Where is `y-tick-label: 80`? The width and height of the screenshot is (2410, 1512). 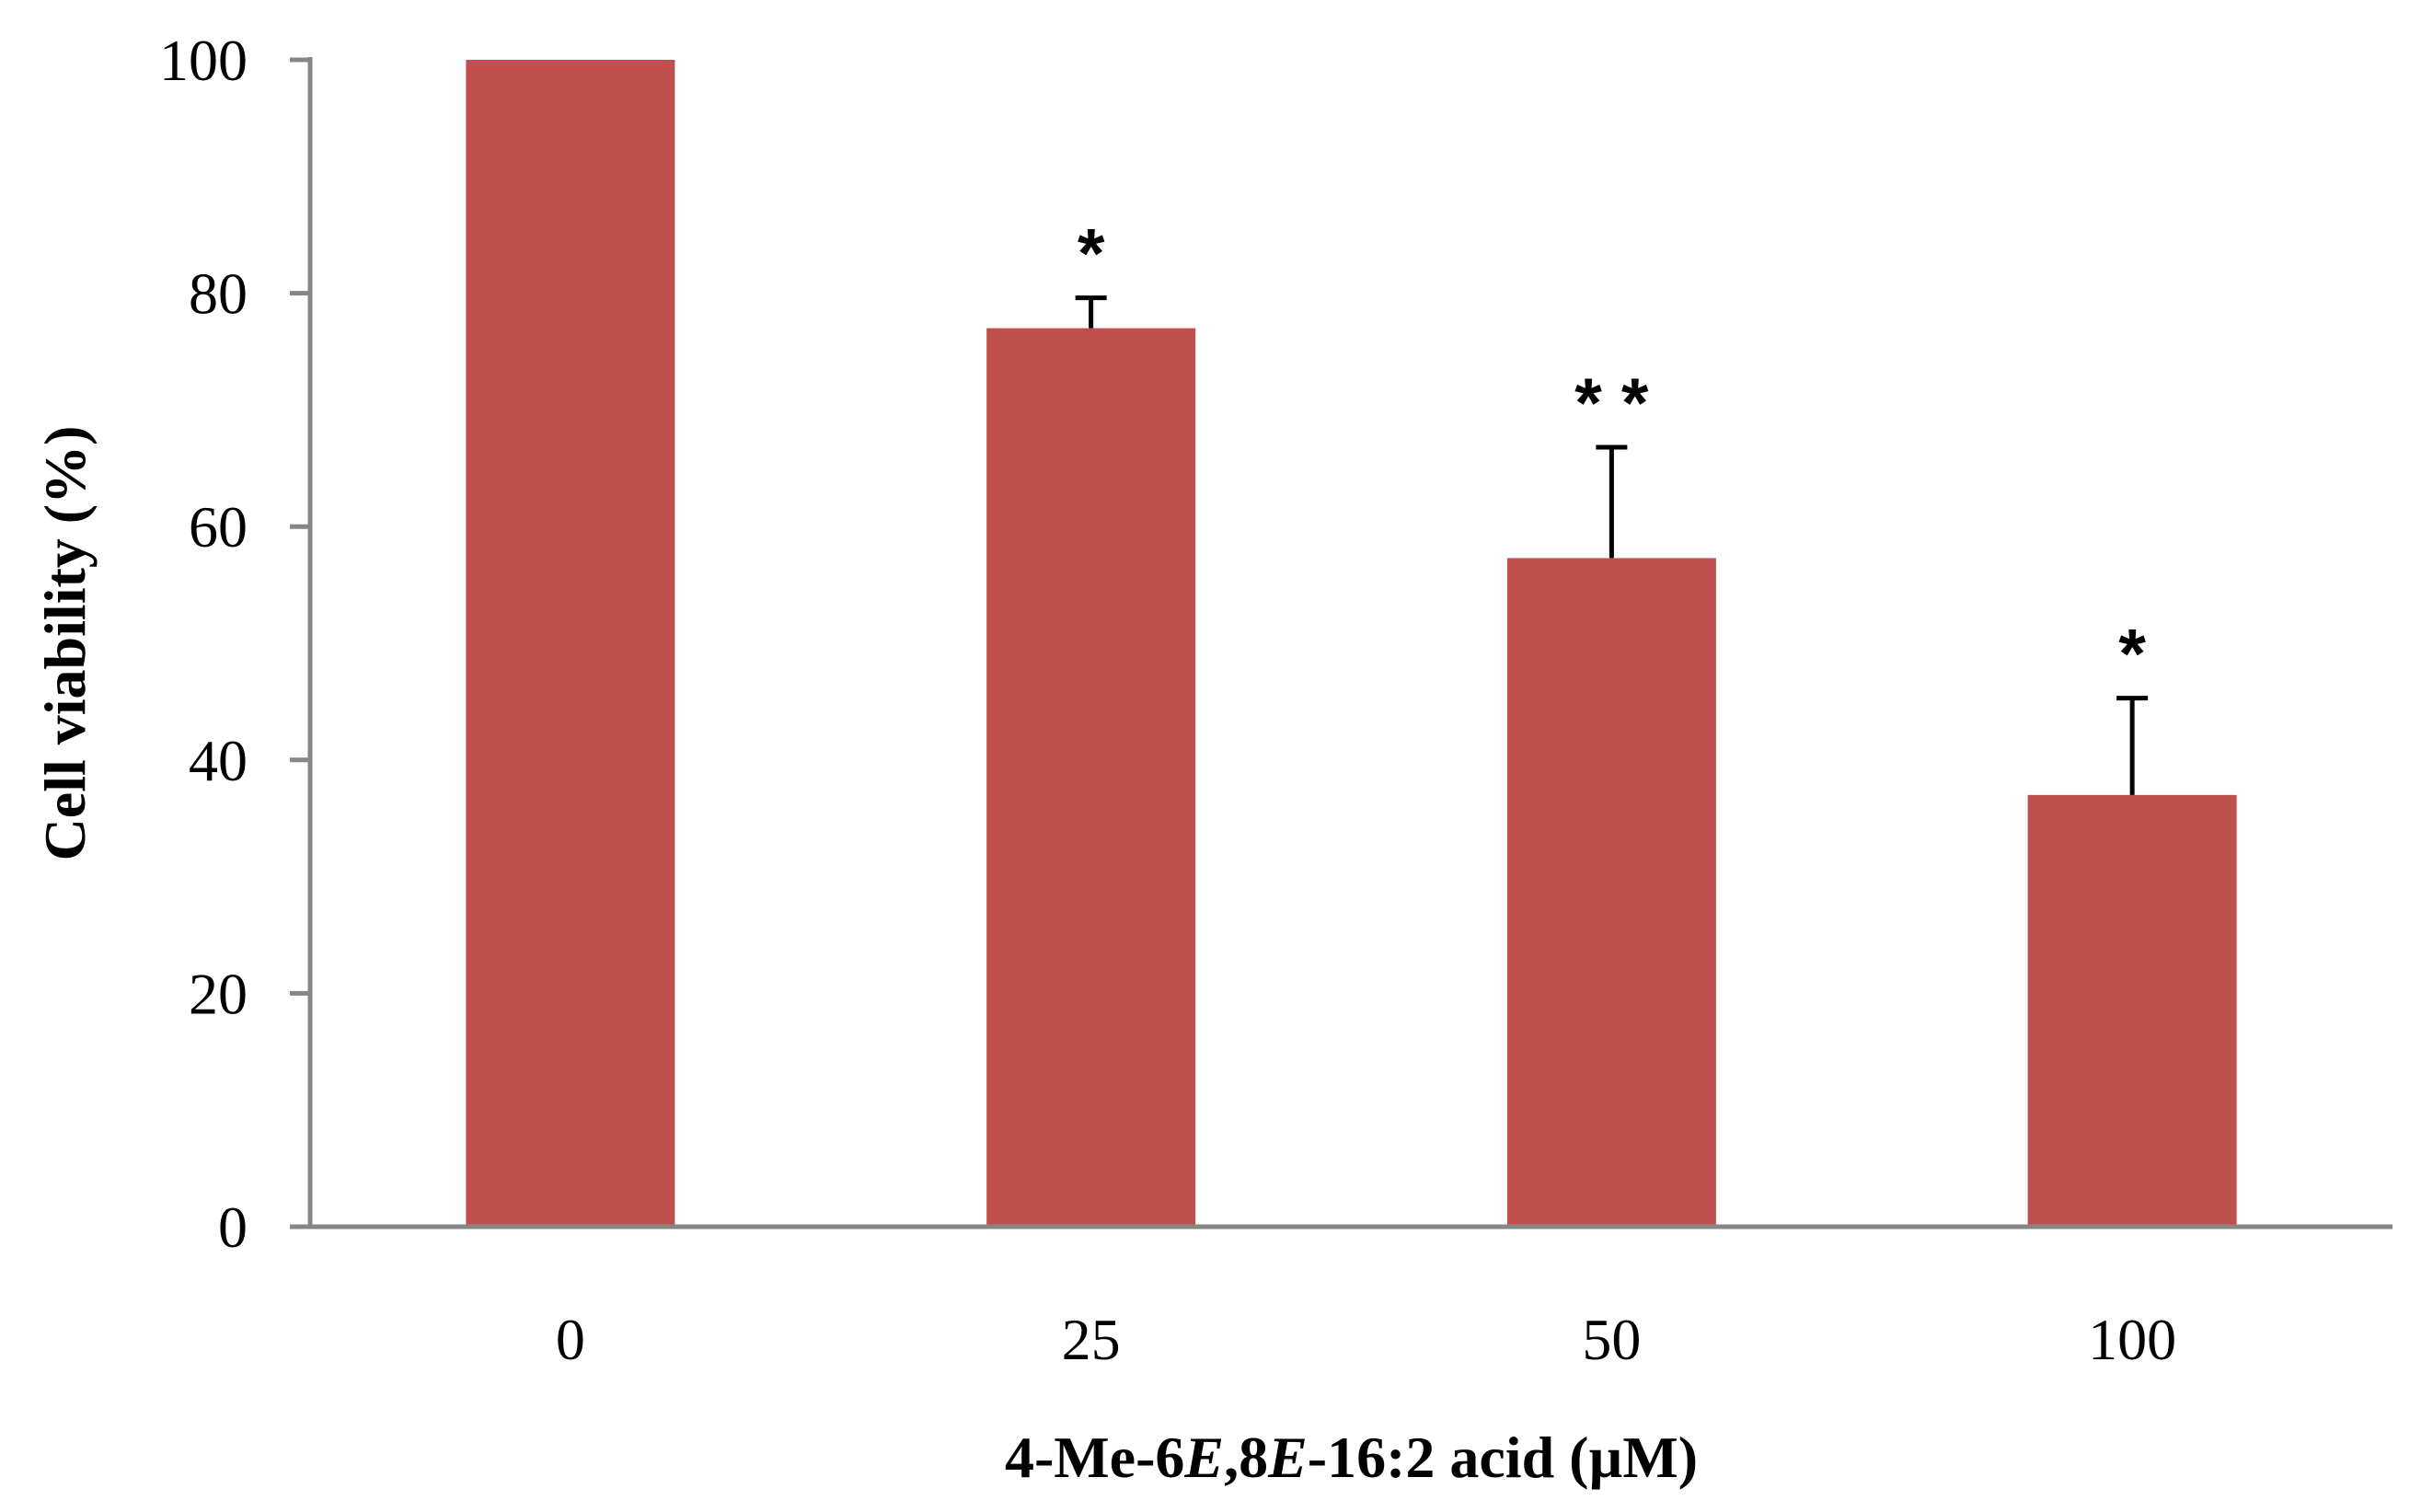
y-tick-label: 80 is located at coordinates (218, 294).